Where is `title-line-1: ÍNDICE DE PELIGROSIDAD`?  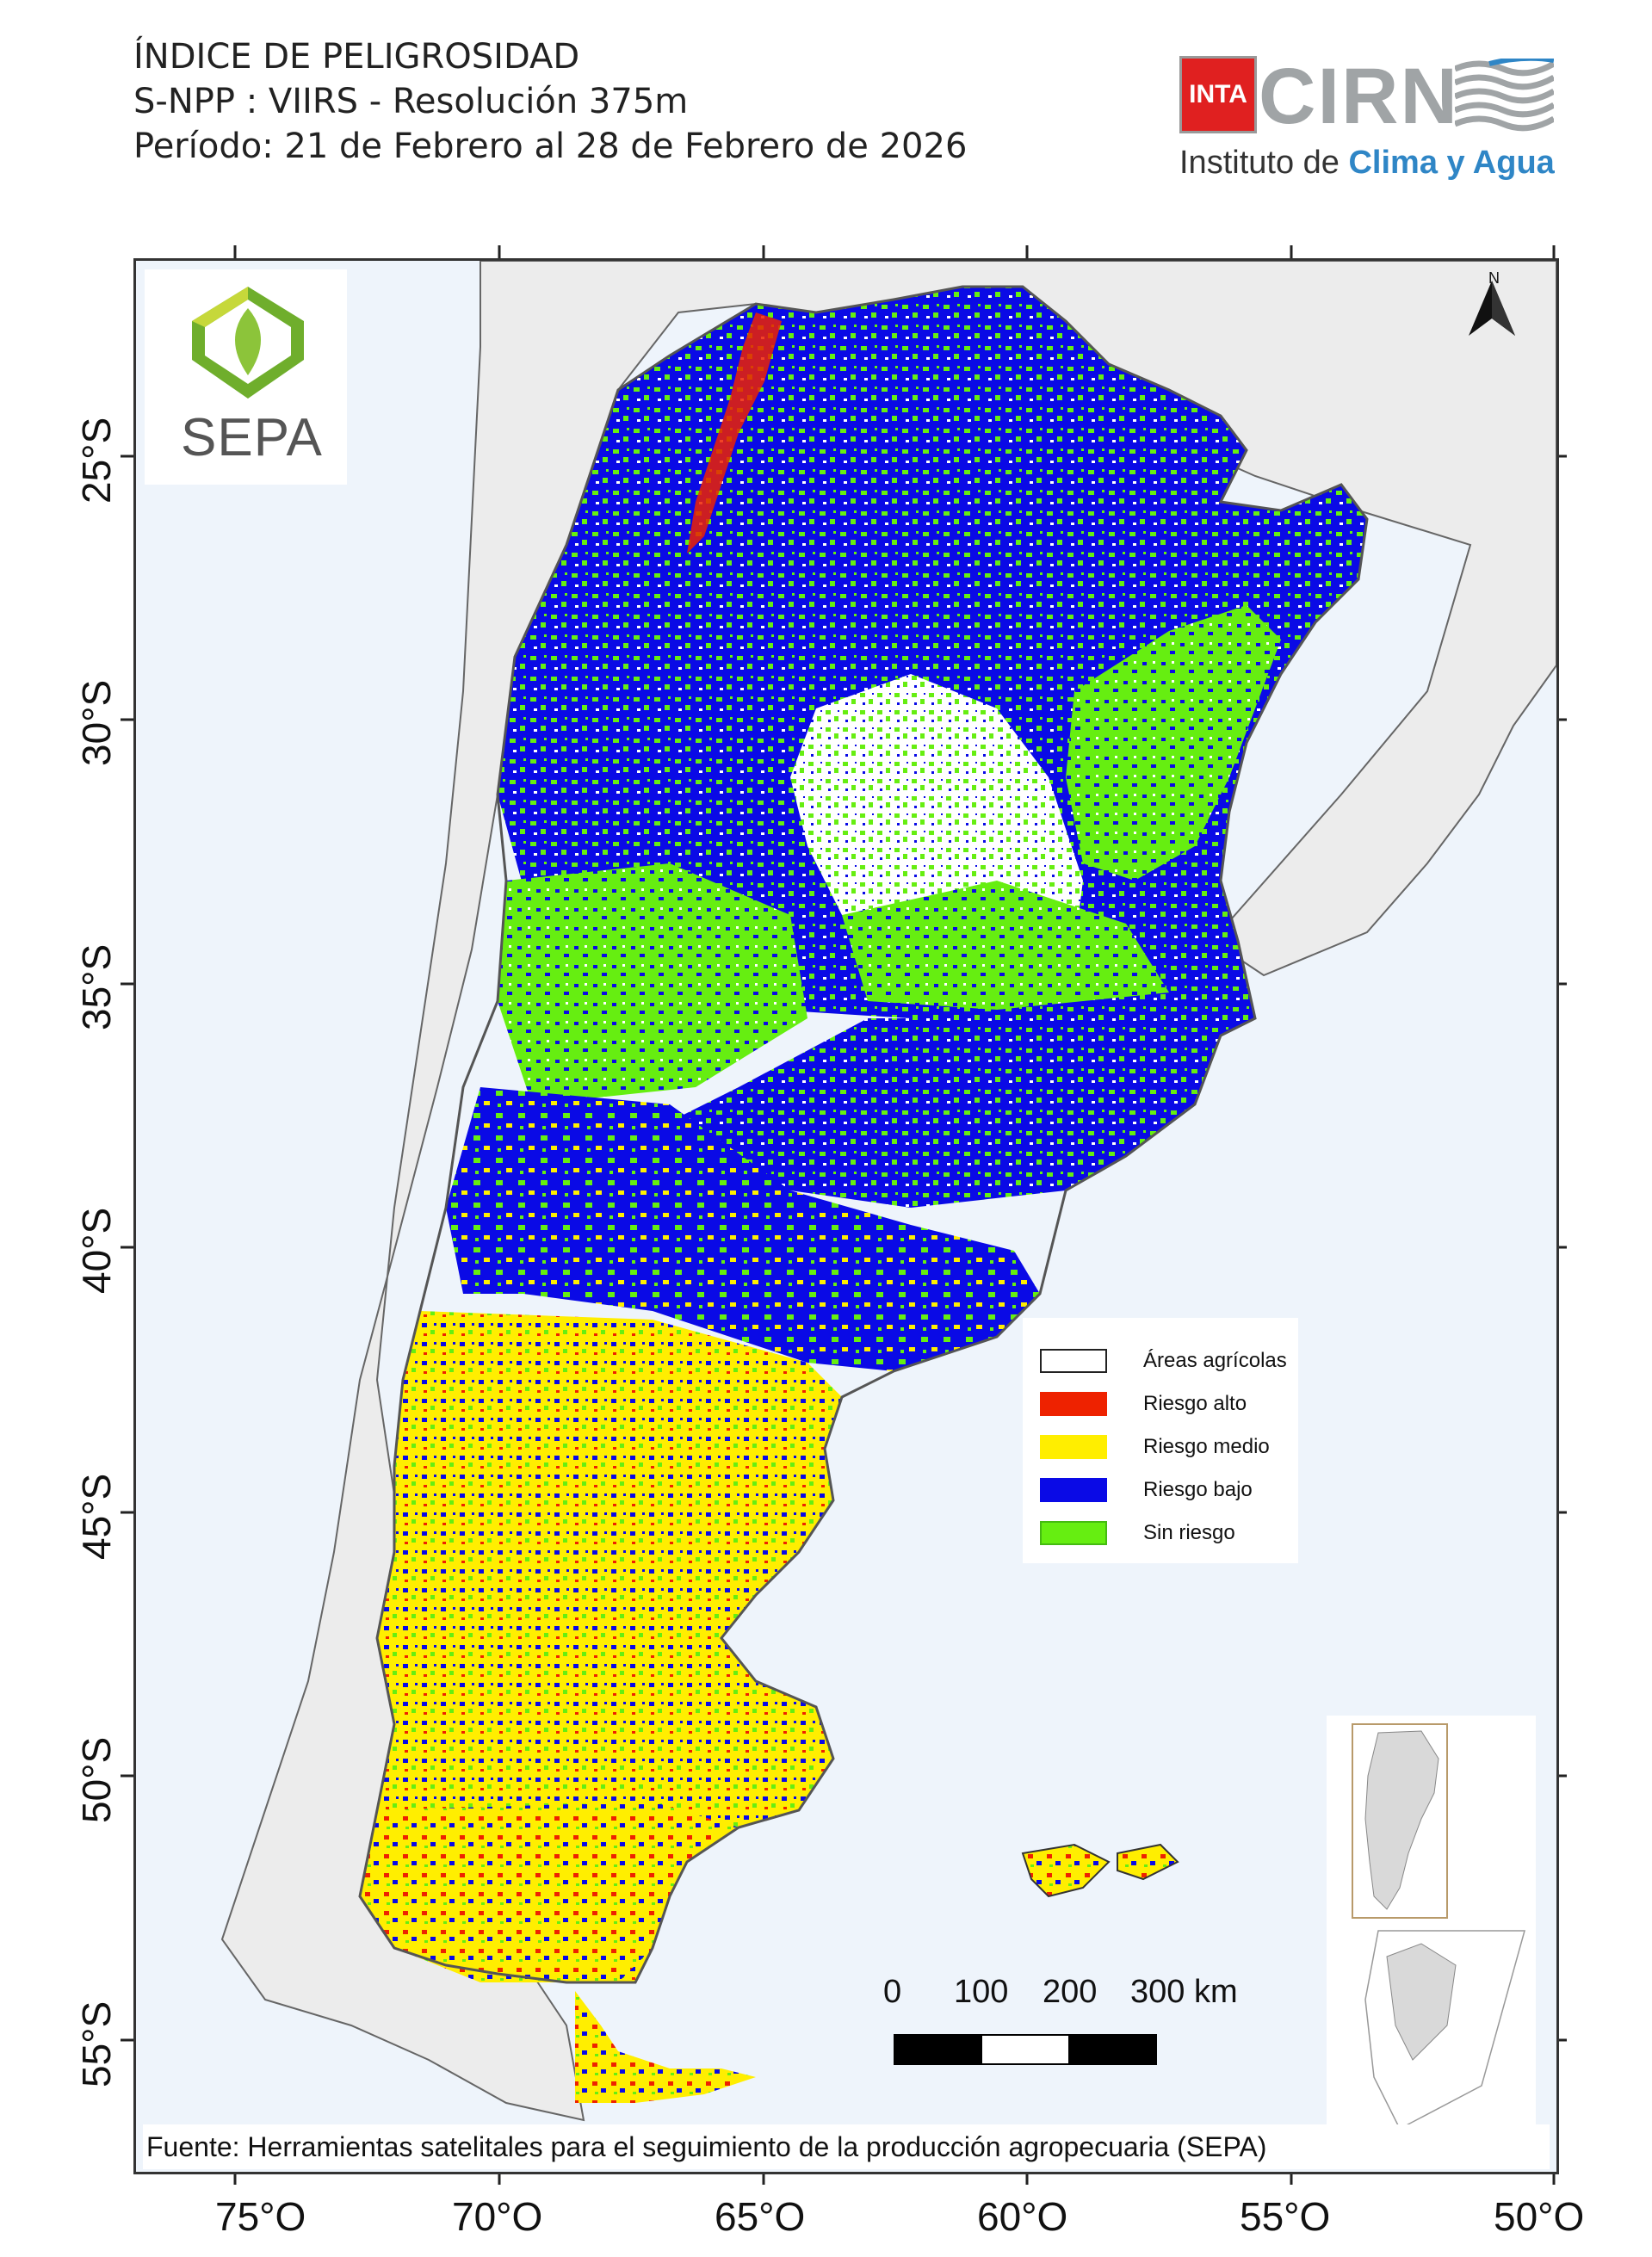 title-line-1: ÍNDICE DE PELIGROSIDAD is located at coordinates (356, 57).